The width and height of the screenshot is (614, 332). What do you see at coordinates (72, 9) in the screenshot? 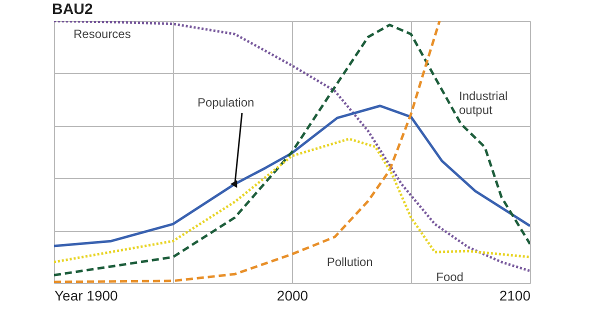
I see `chart-title: BAU2` at bounding box center [72, 9].